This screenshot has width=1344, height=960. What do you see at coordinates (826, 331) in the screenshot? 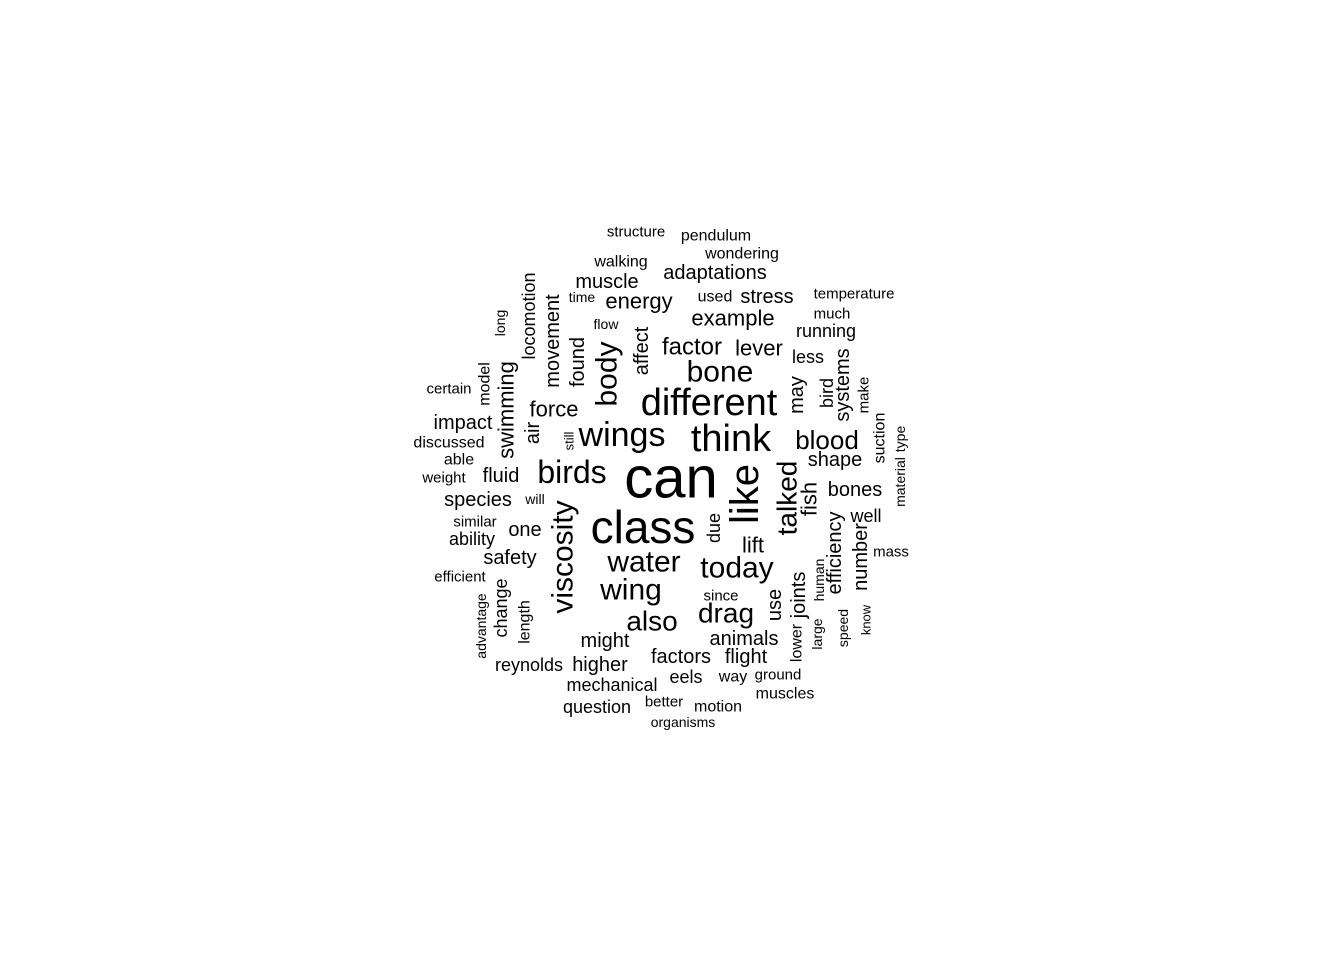
I see `word-running: running` at bounding box center [826, 331].